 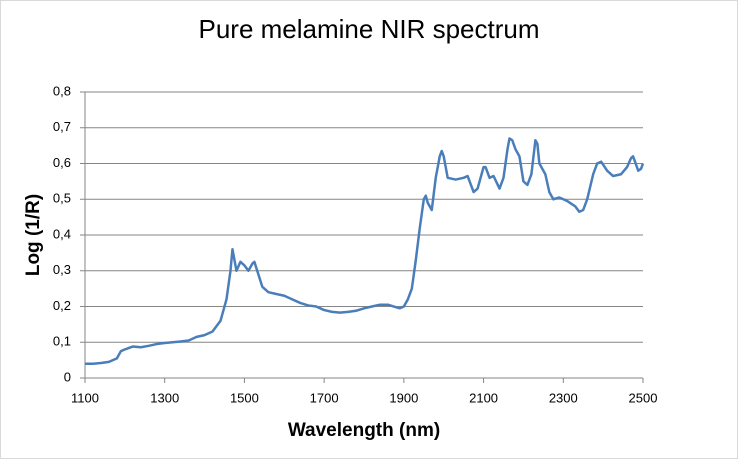 I want to click on x-tick-label: 2500, so click(x=643, y=397).